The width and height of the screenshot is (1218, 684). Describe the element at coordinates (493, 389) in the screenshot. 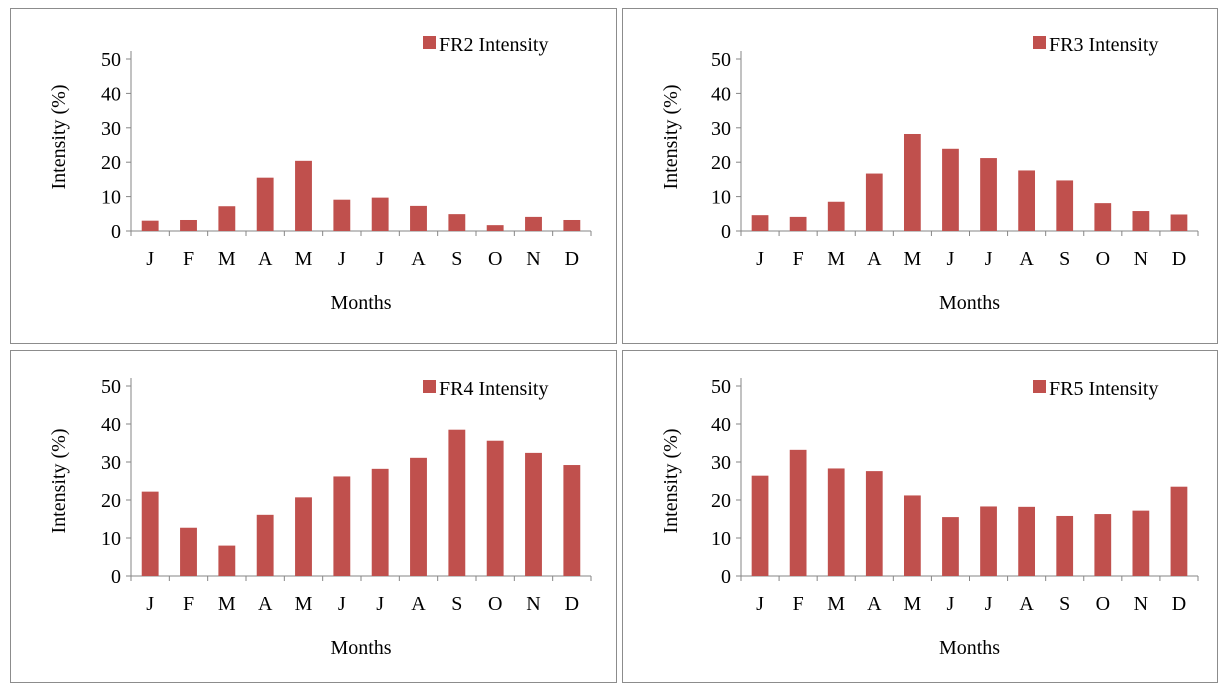

I see `legend-label: FR4 Intensity` at that location.